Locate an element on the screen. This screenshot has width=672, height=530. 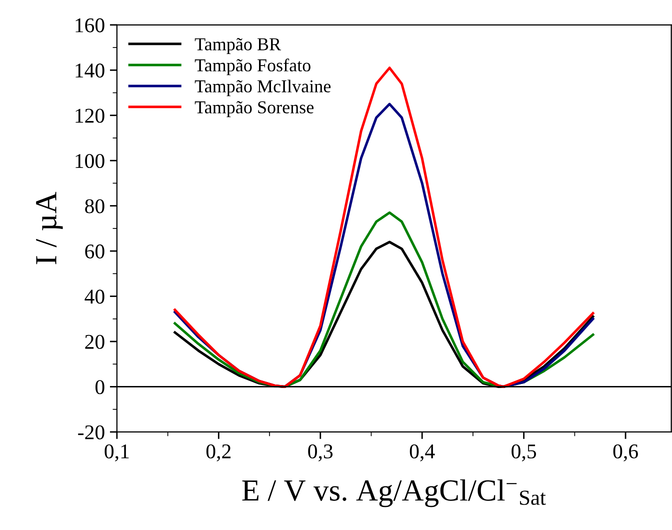
legend-label: Tampão McIlvaine is located at coordinates (262, 88).